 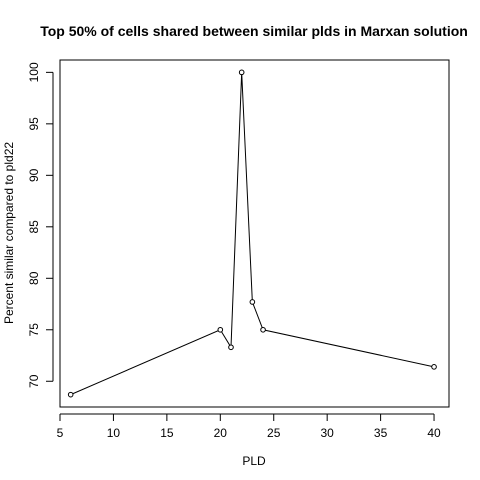 What do you see at coordinates (249, 426) in the screenshot?
I see `x-axis: 5 10 15 20 25 30 35 40` at bounding box center [249, 426].